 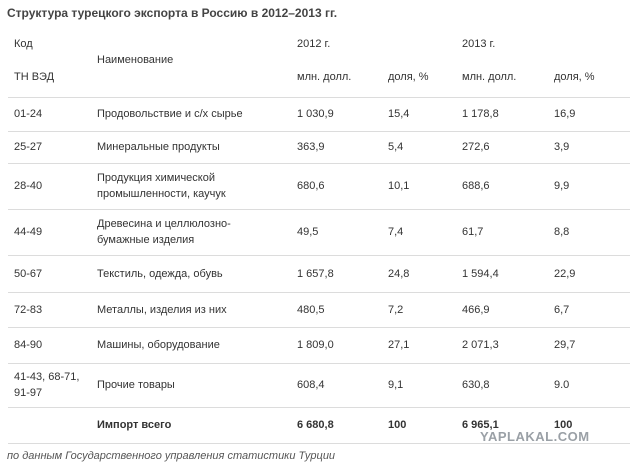 I want to click on table-cell: 5,4, so click(x=396, y=147).